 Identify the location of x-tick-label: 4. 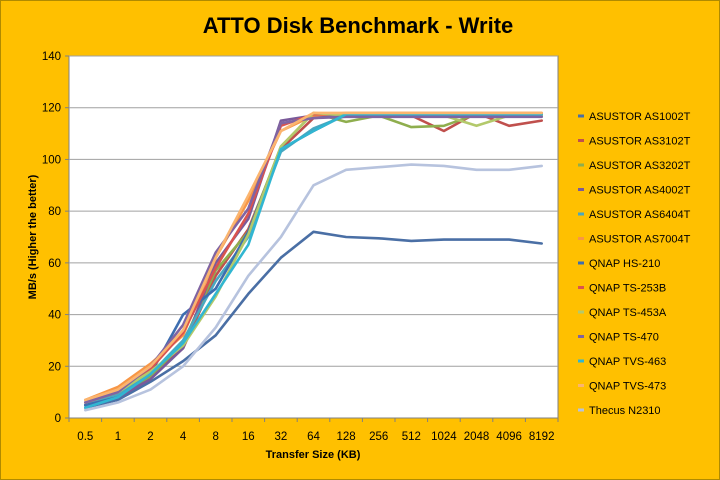
(183, 437).